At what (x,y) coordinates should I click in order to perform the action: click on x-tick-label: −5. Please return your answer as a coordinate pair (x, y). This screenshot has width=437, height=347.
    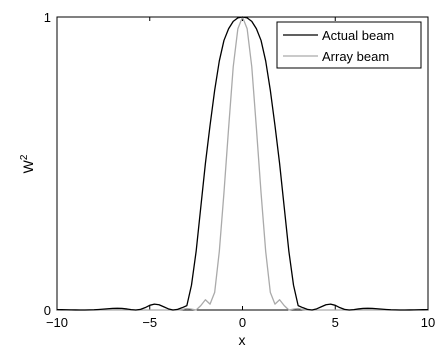
    Looking at the image, I should click on (149, 322).